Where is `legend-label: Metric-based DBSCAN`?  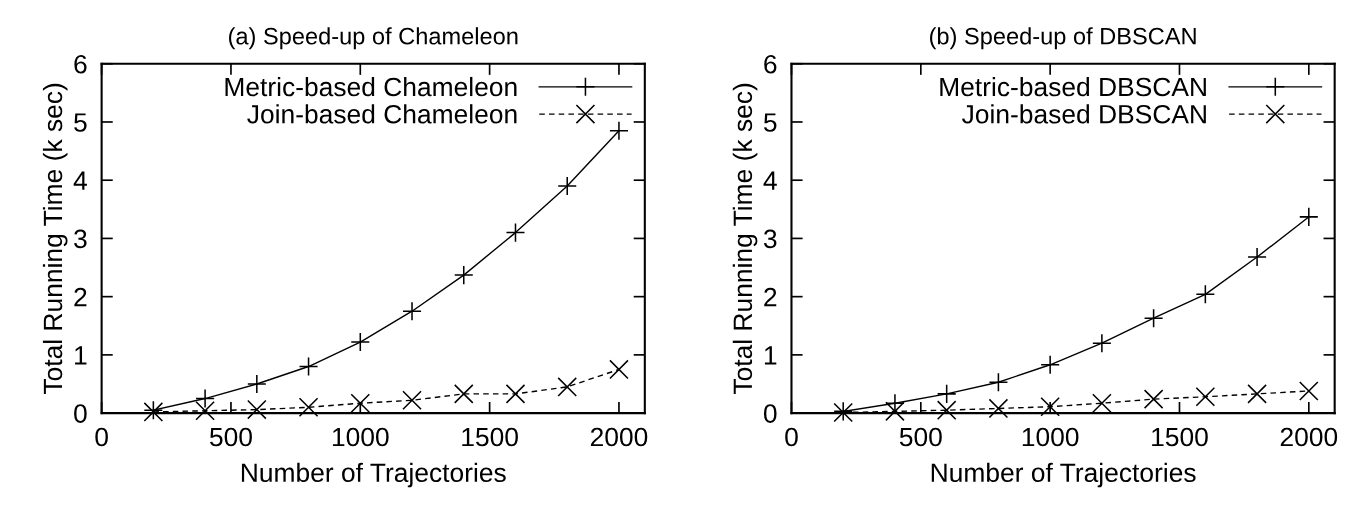 legend-label: Metric-based DBSCAN is located at coordinates (1073, 86).